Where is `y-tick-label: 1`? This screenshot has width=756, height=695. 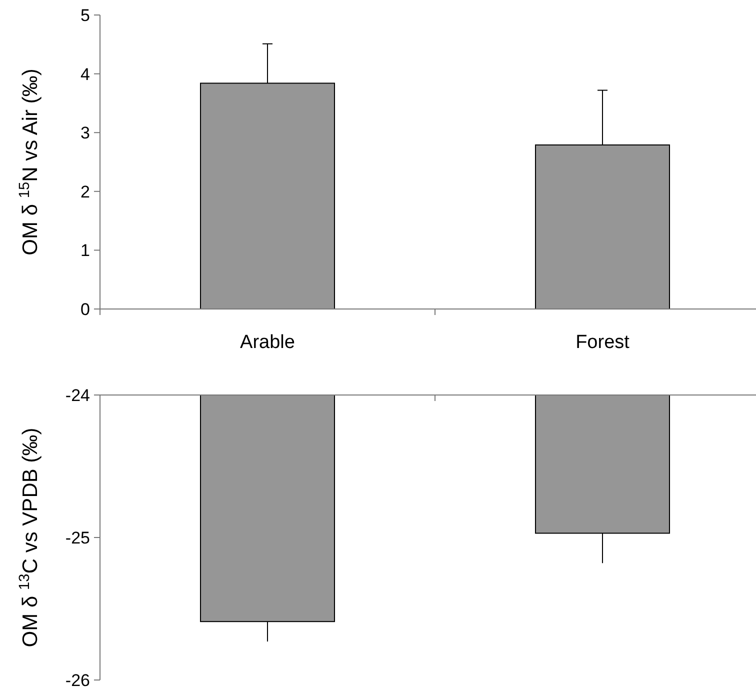
y-tick-label: 1 is located at coordinates (85, 250).